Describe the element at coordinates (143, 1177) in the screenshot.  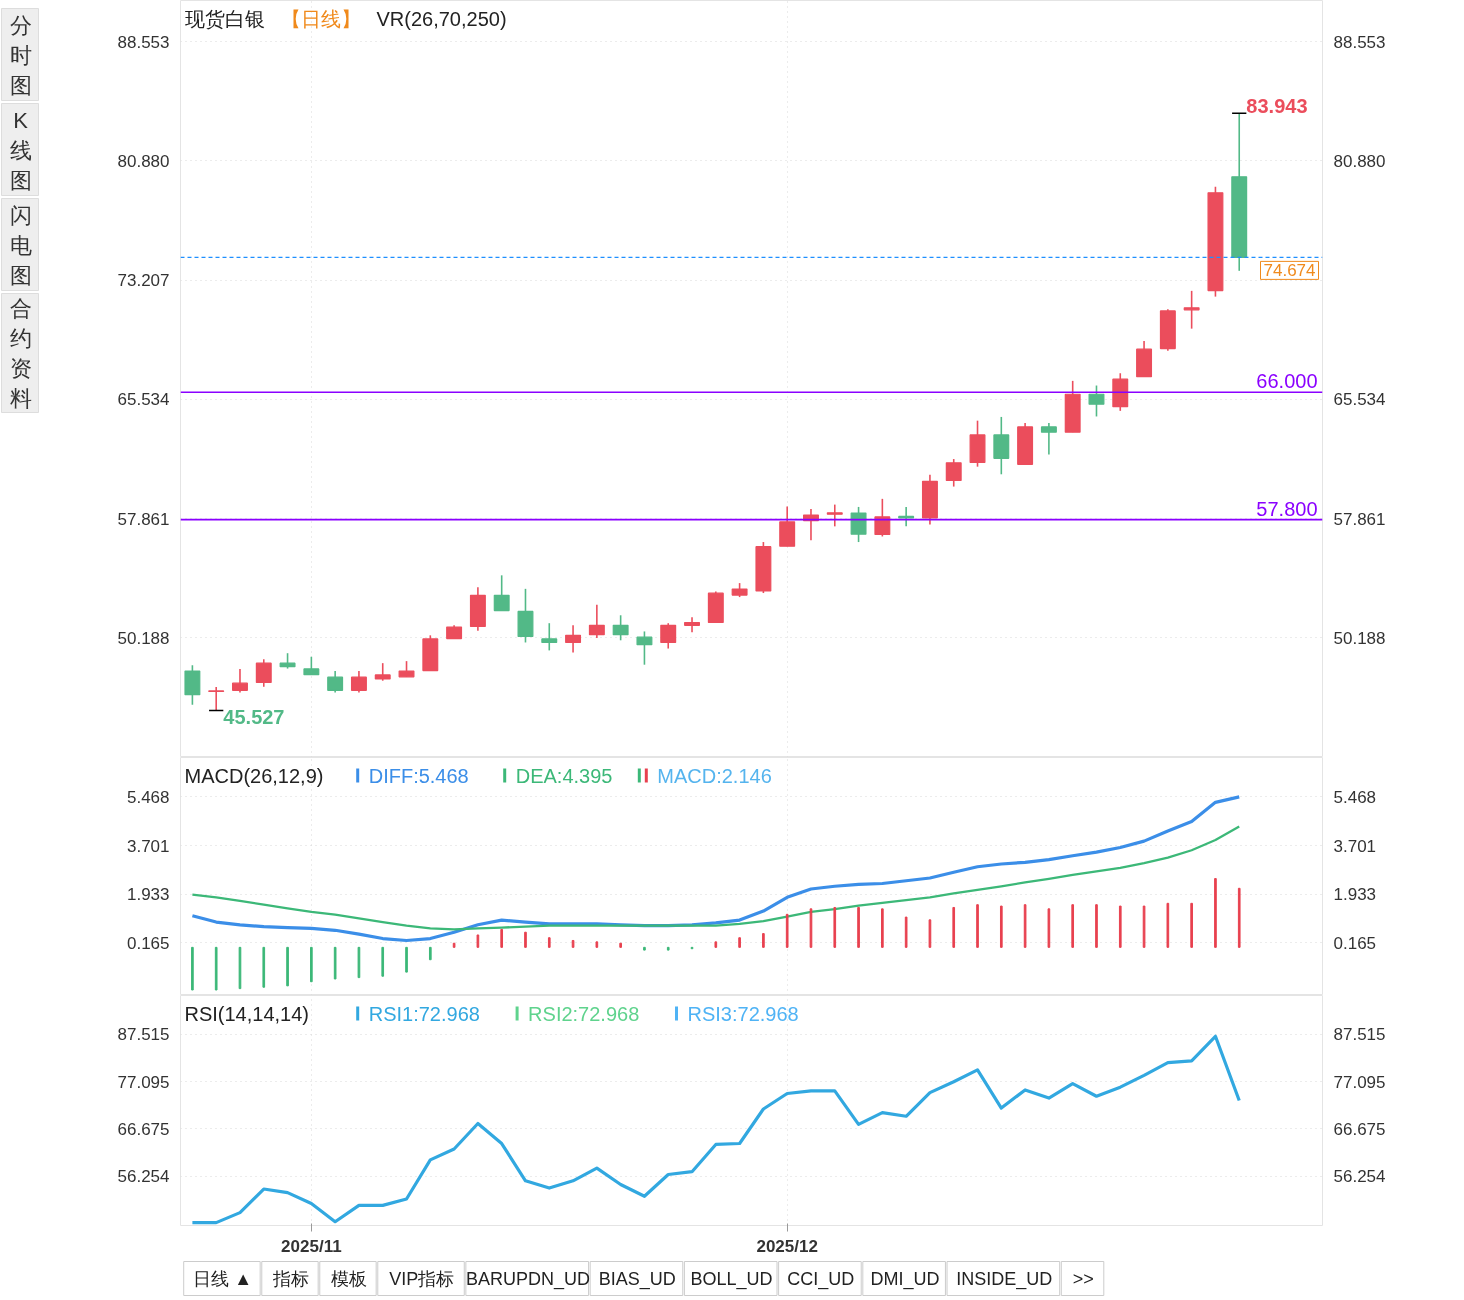
I see `y-tick-label: 56.254` at that location.